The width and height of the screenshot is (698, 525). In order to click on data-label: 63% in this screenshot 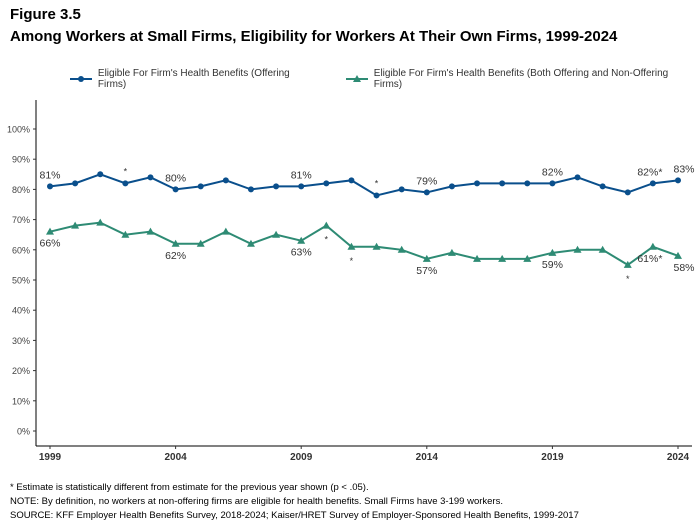, I will do `click(301, 253)`.